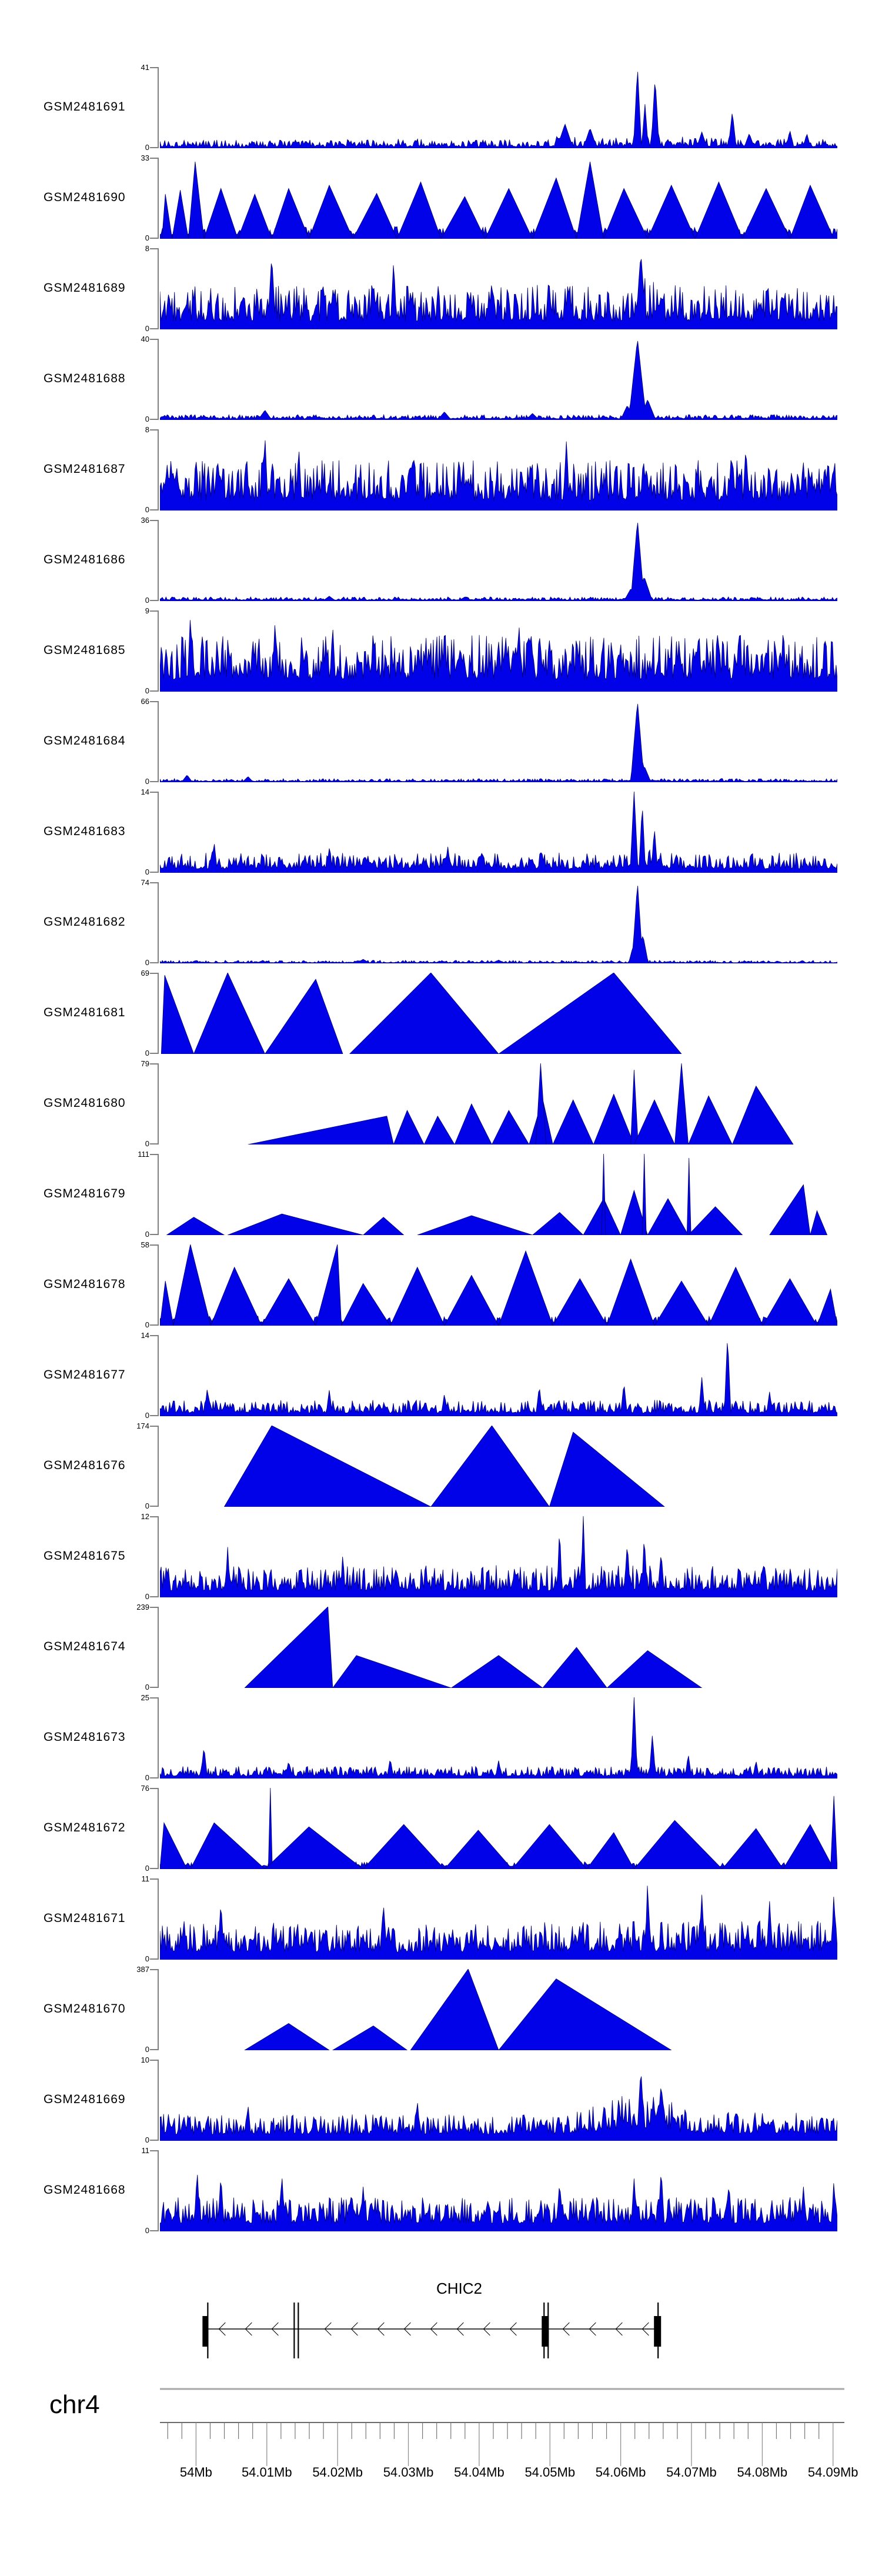 The image size is (882, 2576). What do you see at coordinates (145, 2150) in the screenshot?
I see `track-ymax-label: 11` at bounding box center [145, 2150].